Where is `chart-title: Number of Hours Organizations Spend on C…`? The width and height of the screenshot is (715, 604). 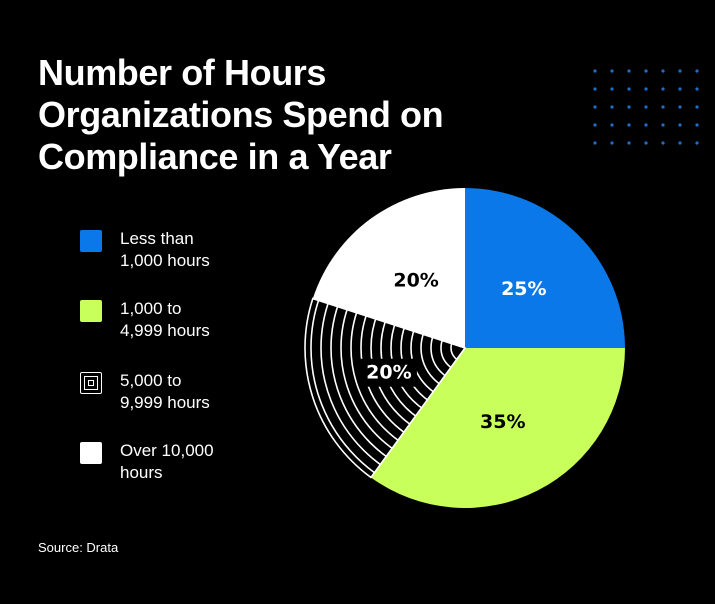 chart-title: Number of Hours Organizations Spend on C… is located at coordinates (273, 115).